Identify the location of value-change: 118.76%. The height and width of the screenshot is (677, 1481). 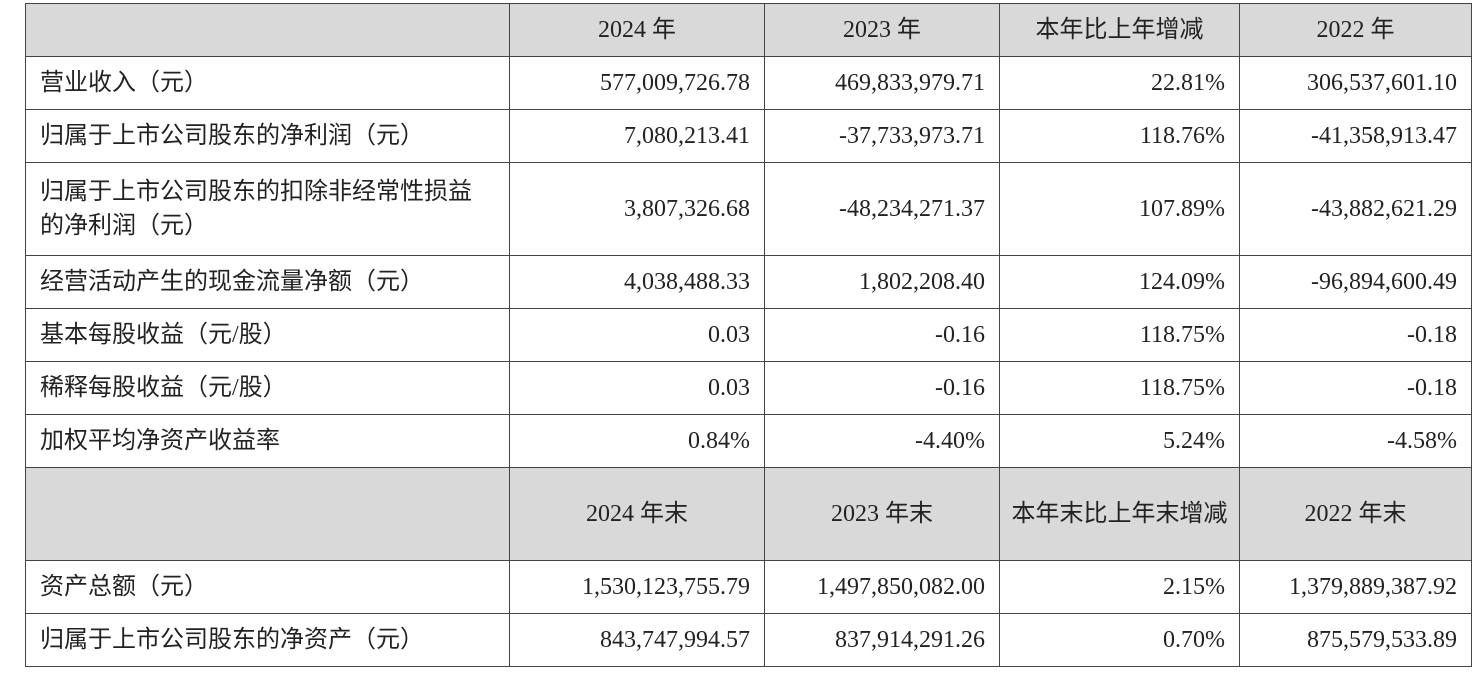
(1119, 136).